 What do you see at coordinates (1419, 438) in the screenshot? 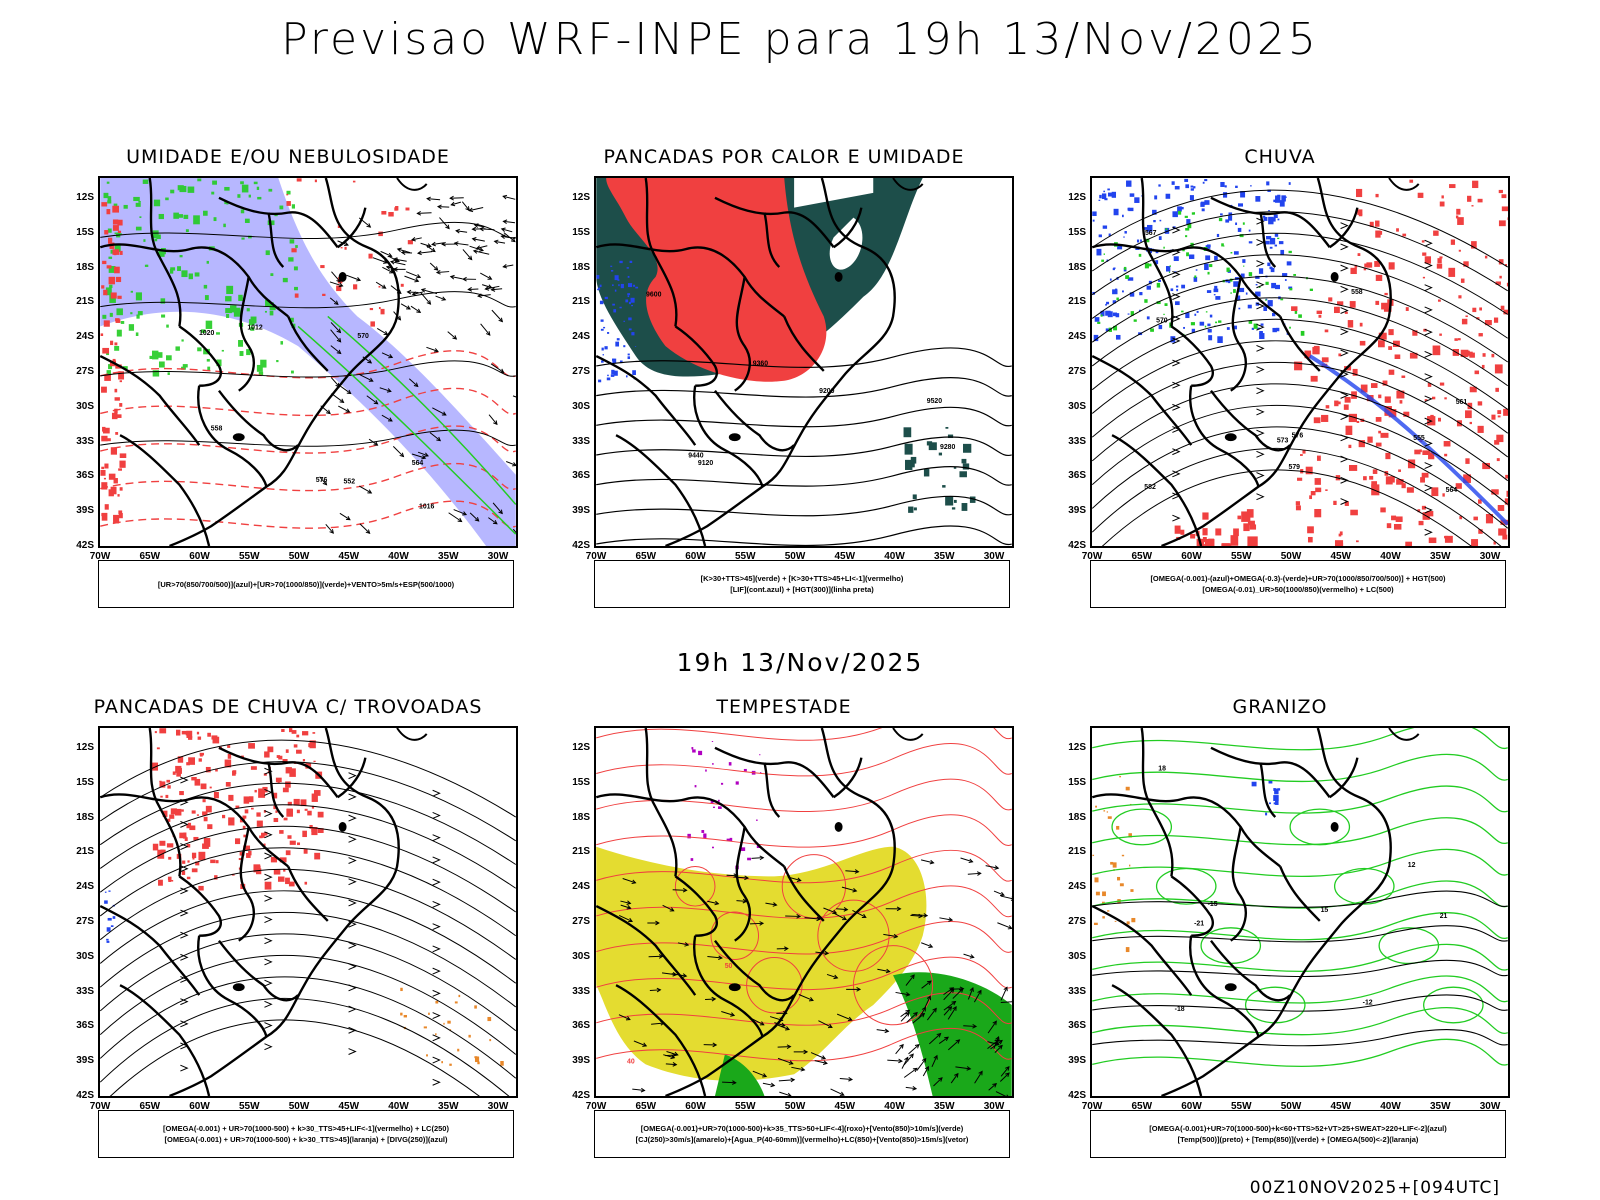
I see `contour-label: 555` at bounding box center [1419, 438].